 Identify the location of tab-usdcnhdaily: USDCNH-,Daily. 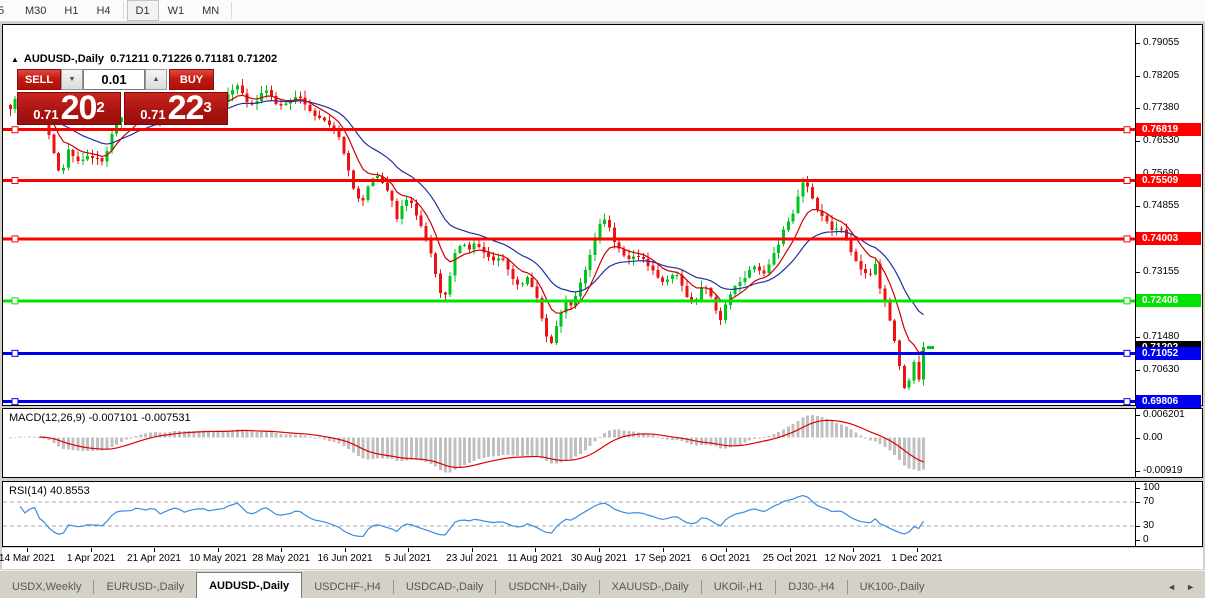
(547, 586).